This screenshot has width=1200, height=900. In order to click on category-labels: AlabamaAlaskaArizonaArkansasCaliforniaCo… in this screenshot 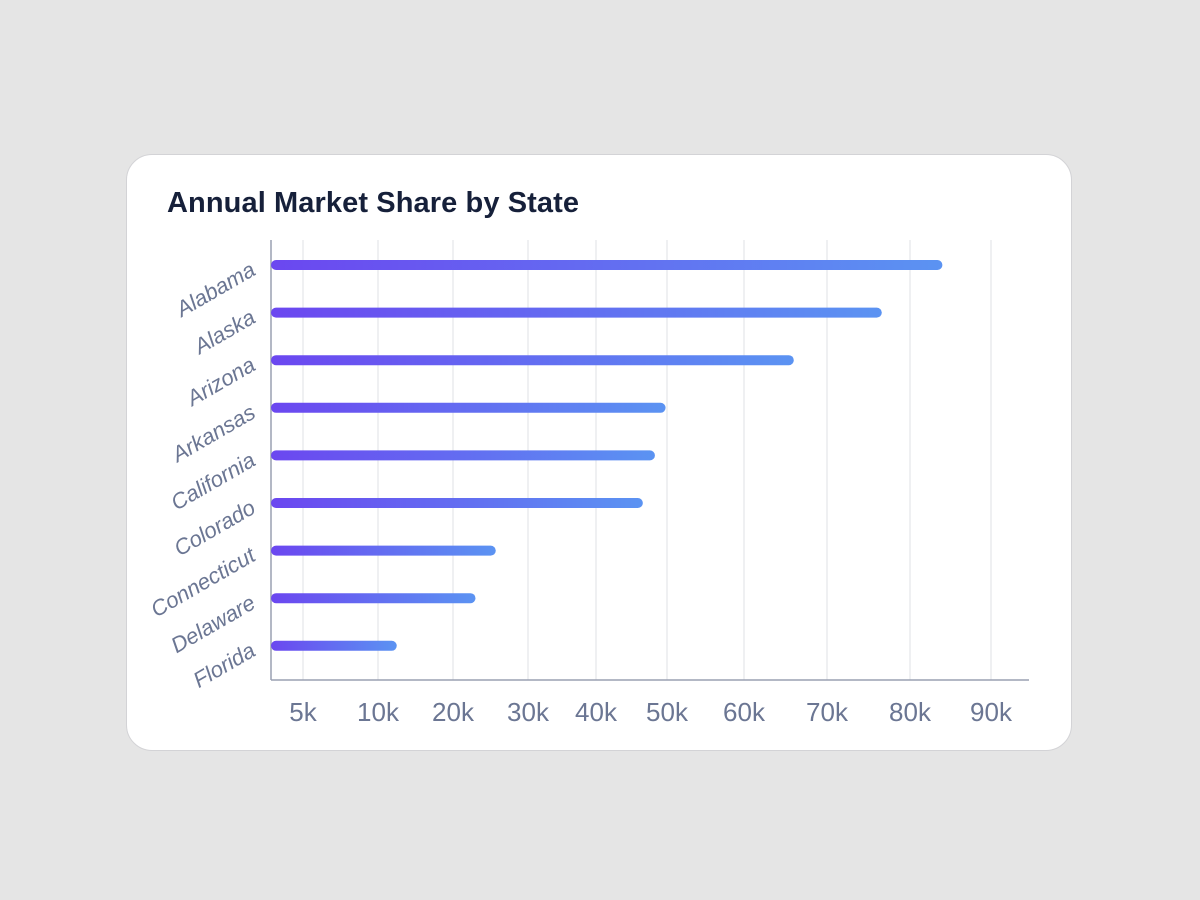, I will do `click(203, 475)`.